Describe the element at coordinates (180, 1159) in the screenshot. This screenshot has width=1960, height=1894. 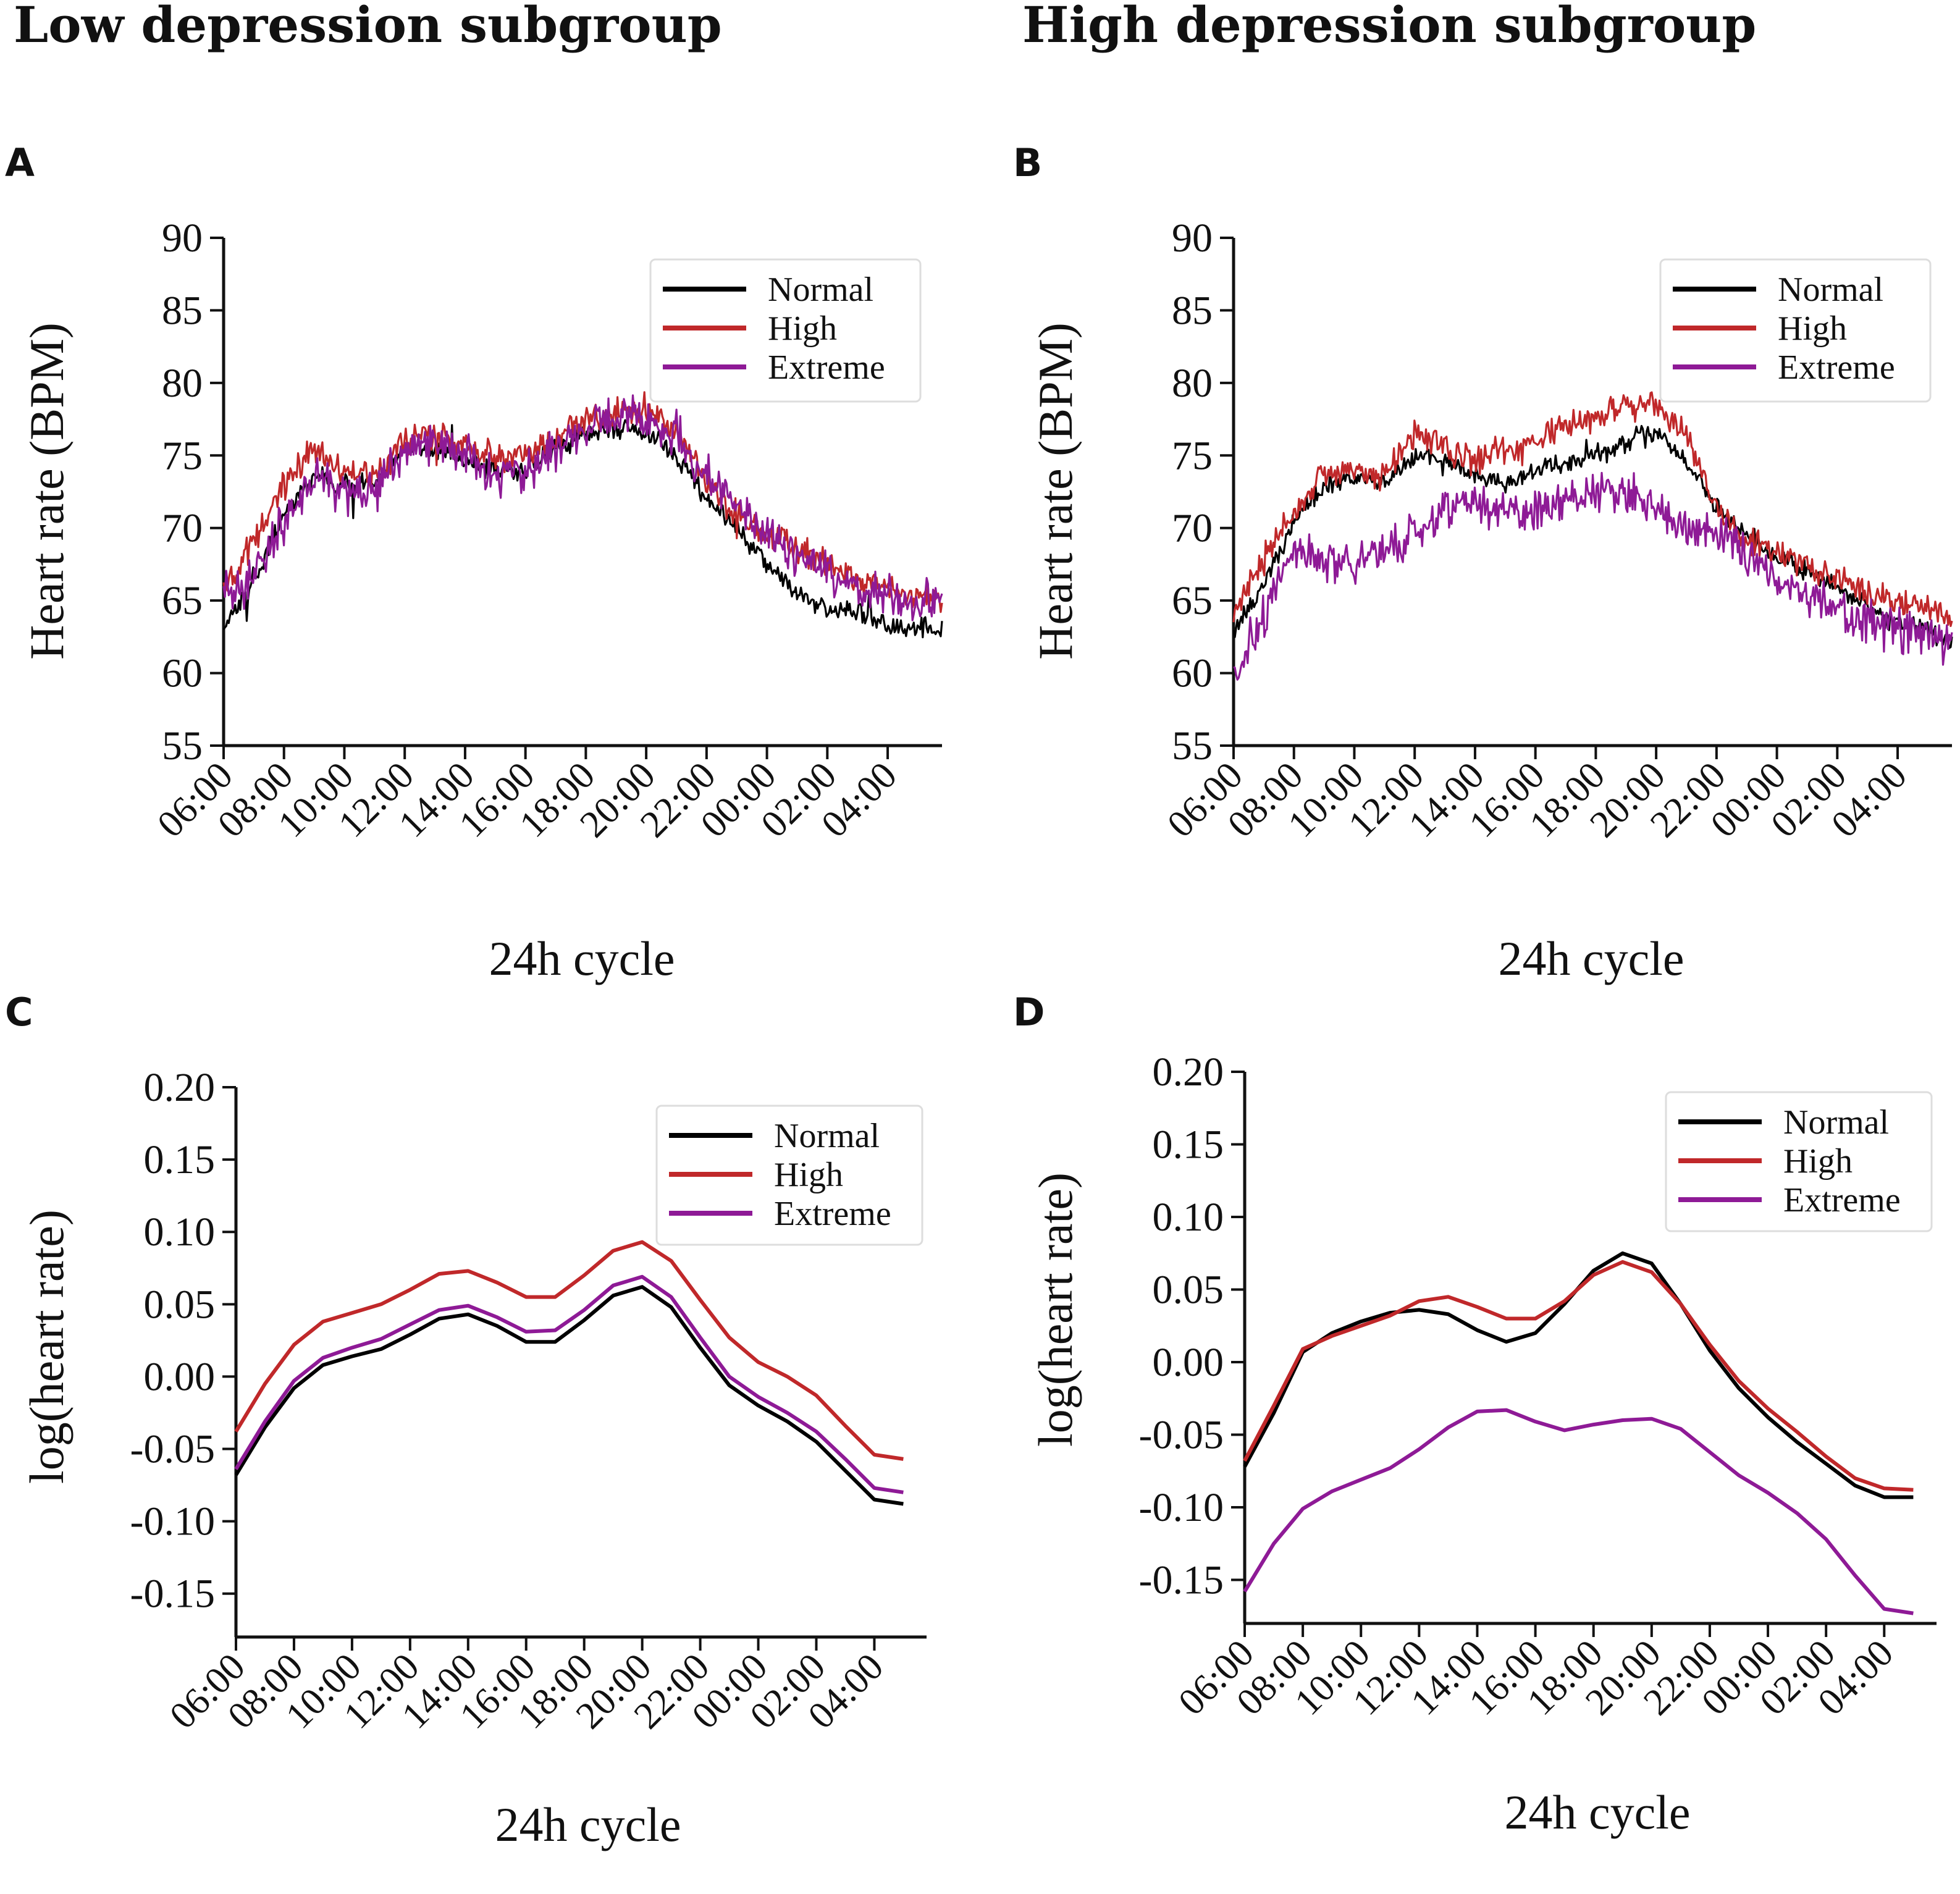
I see `panel-c-ytick-label: 0.15` at that location.